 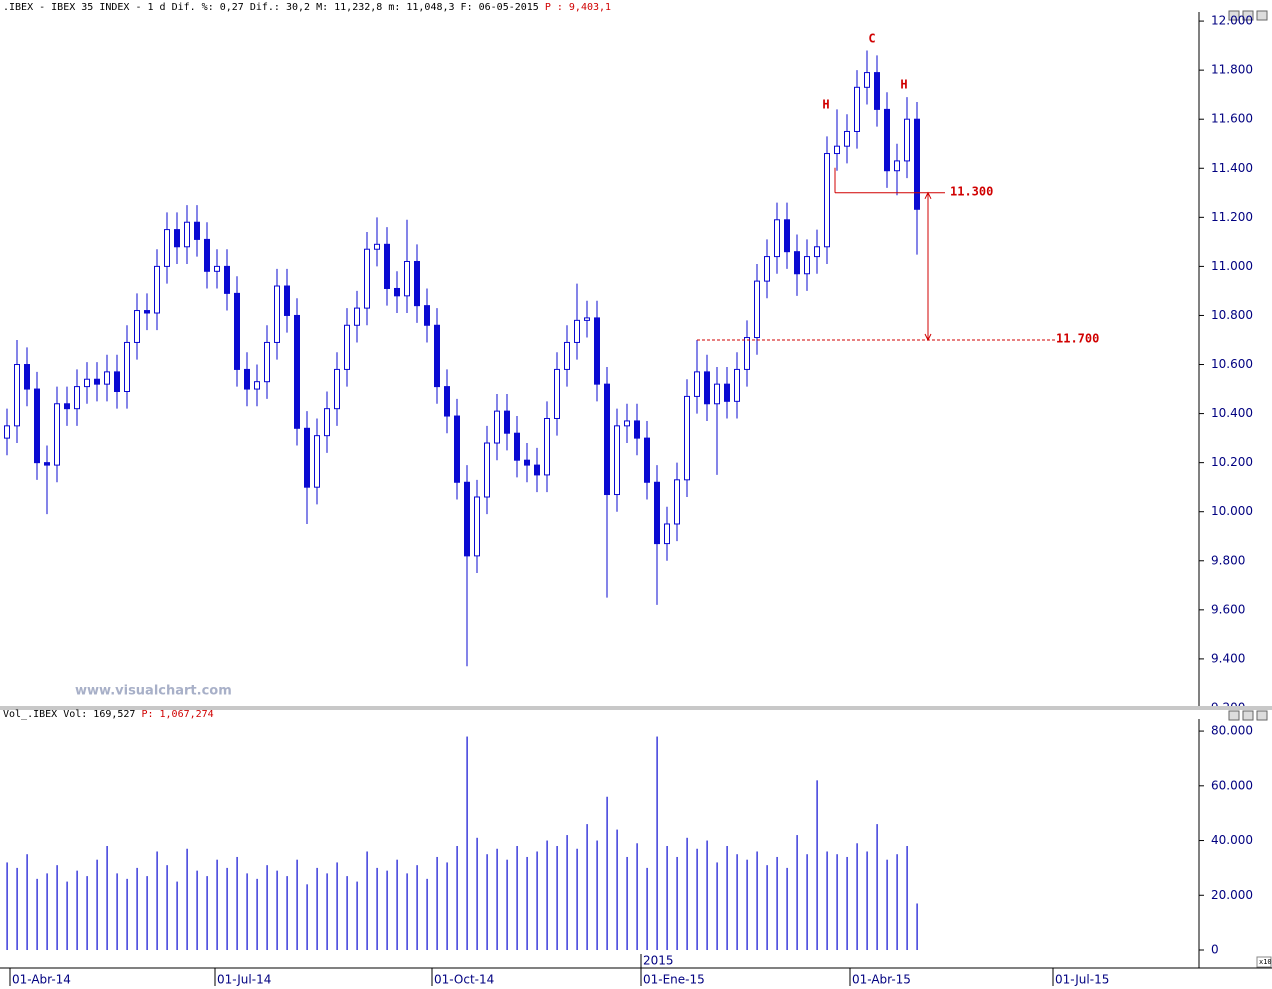 I want to click on volume-tick-label: 0, so click(x=1215, y=950).